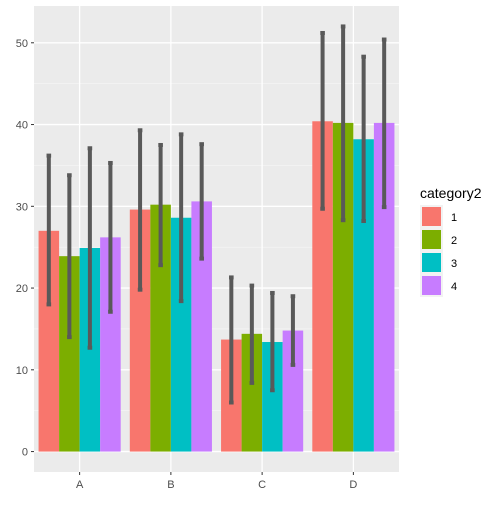  I want to click on y-tick-label: 10, so click(22, 371).